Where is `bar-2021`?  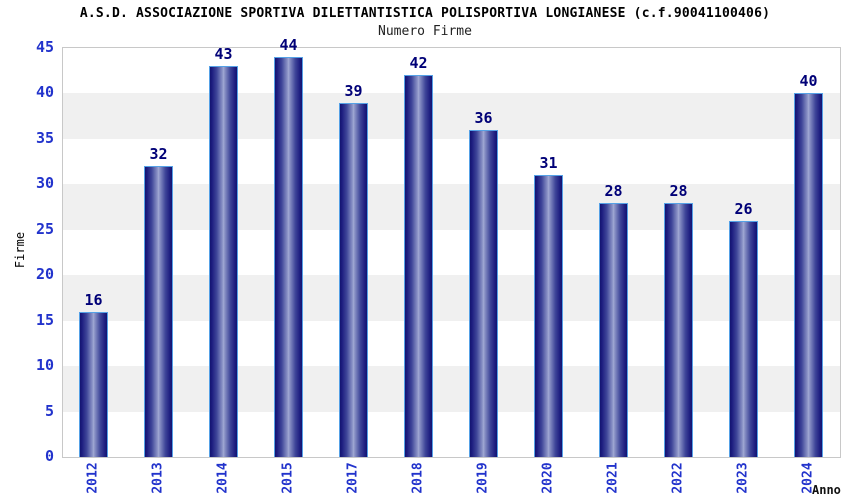
bar-2021 is located at coordinates (613, 329).